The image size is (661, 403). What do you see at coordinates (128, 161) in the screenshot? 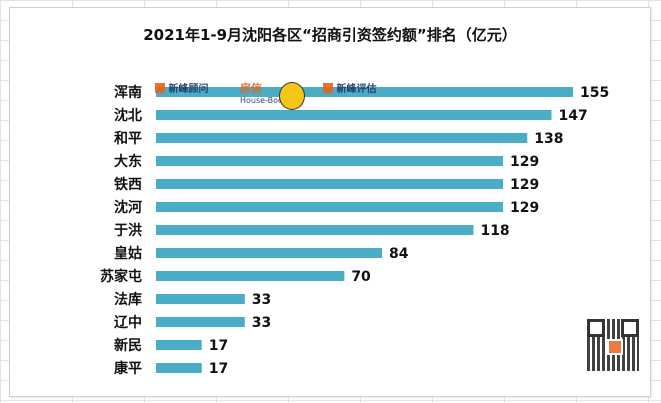
I see `category-label: 大东` at bounding box center [128, 161].